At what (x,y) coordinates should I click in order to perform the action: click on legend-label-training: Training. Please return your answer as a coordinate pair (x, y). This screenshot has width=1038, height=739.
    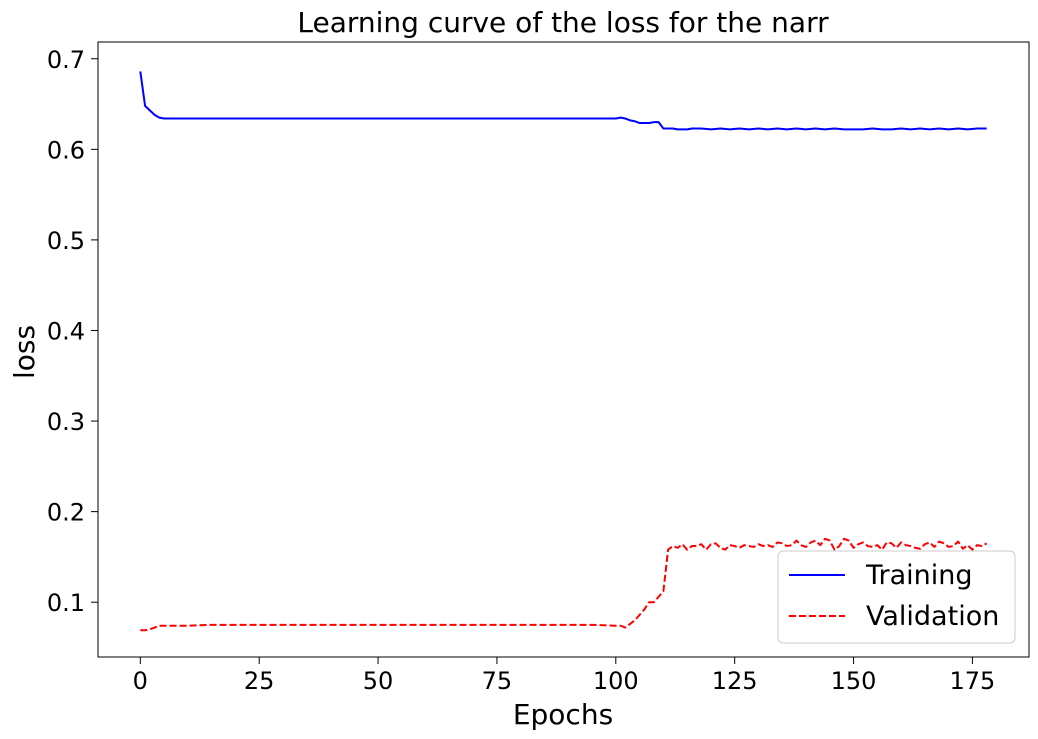
    Looking at the image, I should click on (919, 575).